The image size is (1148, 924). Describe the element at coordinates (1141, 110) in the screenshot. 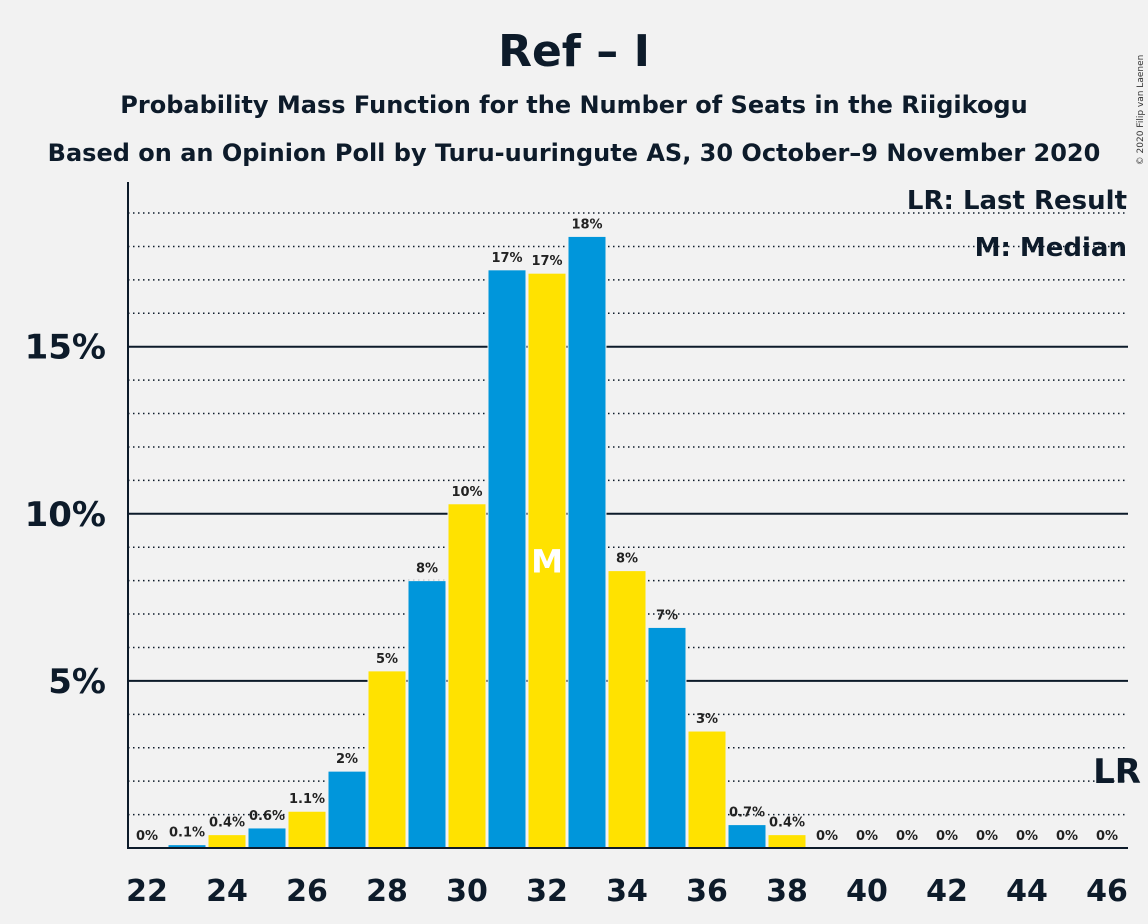

I see `copyright-notice: © 2020 Filip van Laenen` at that location.